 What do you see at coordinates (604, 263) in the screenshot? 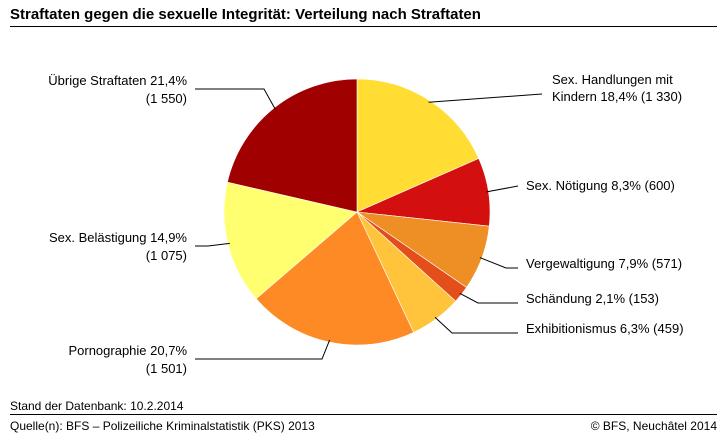
I see `slice-label: Vergewaltigung 7,9% (571)` at bounding box center [604, 263].